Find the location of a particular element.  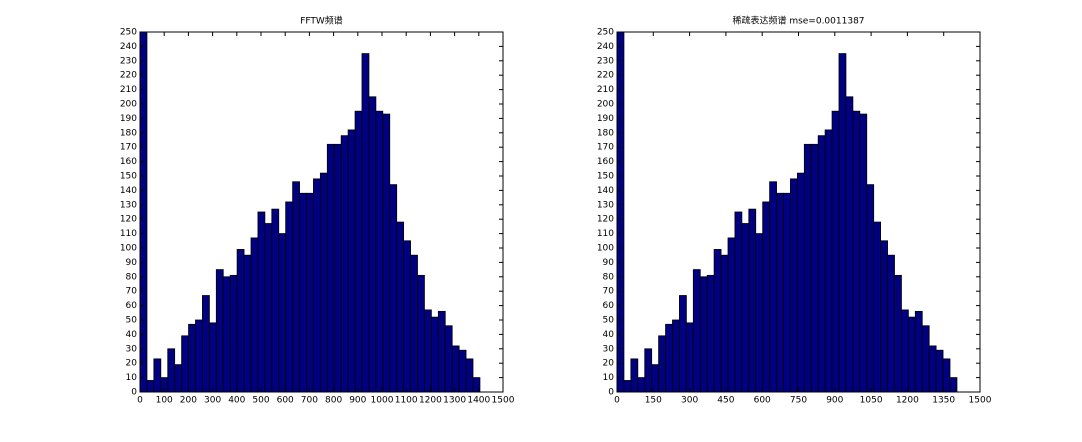

y-tick-label: 10 is located at coordinates (132, 378).